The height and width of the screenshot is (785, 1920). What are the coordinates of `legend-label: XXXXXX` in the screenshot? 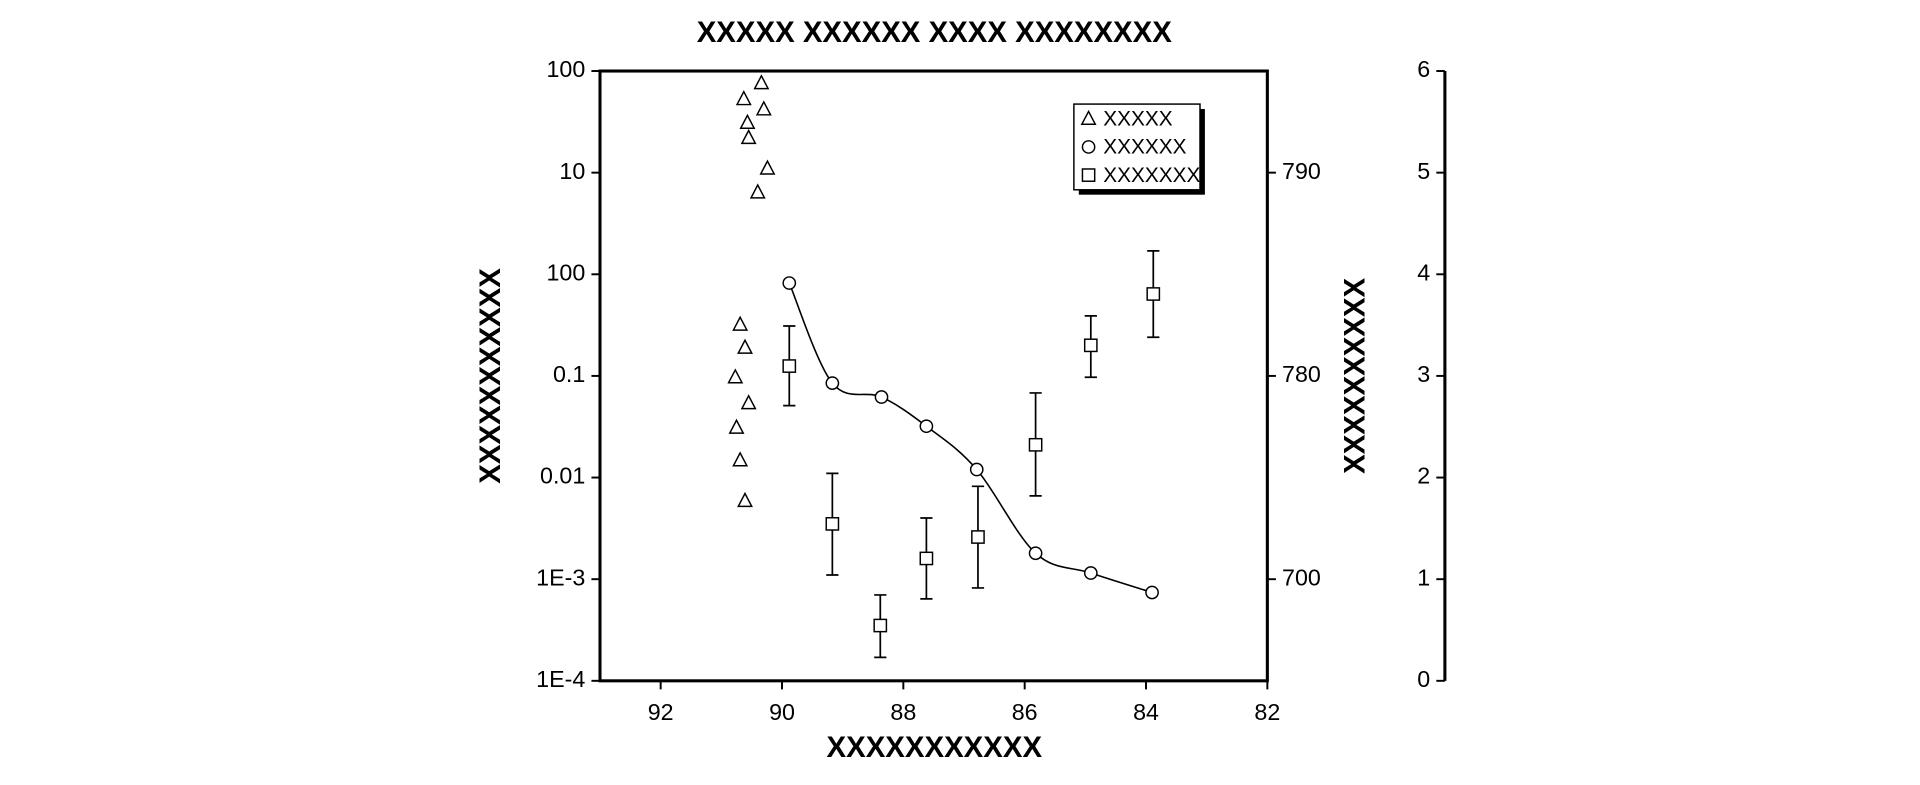 It's located at (1144, 147).